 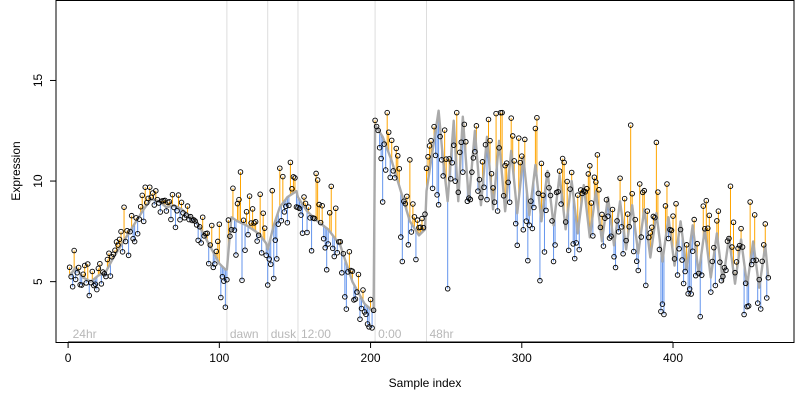 I want to click on y-tick-label: 15, so click(x=38, y=80).